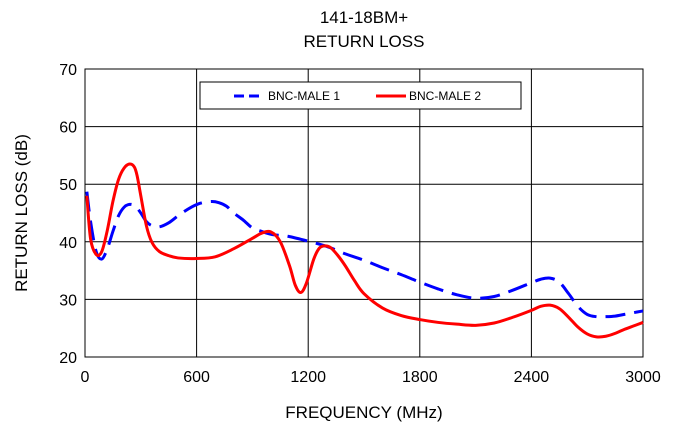  I want to click on y-tick-label: 30, so click(68, 300).